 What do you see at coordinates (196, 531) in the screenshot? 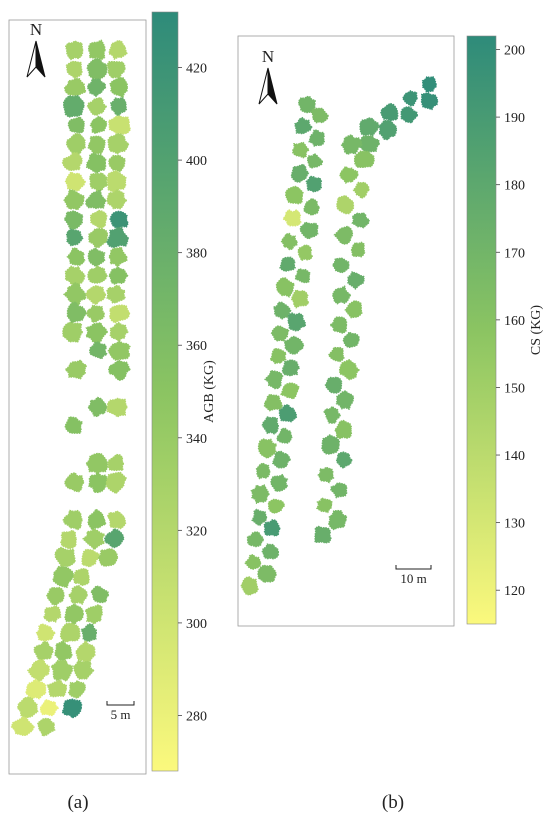
I see `colorbar-tick-label: 320` at bounding box center [196, 531].